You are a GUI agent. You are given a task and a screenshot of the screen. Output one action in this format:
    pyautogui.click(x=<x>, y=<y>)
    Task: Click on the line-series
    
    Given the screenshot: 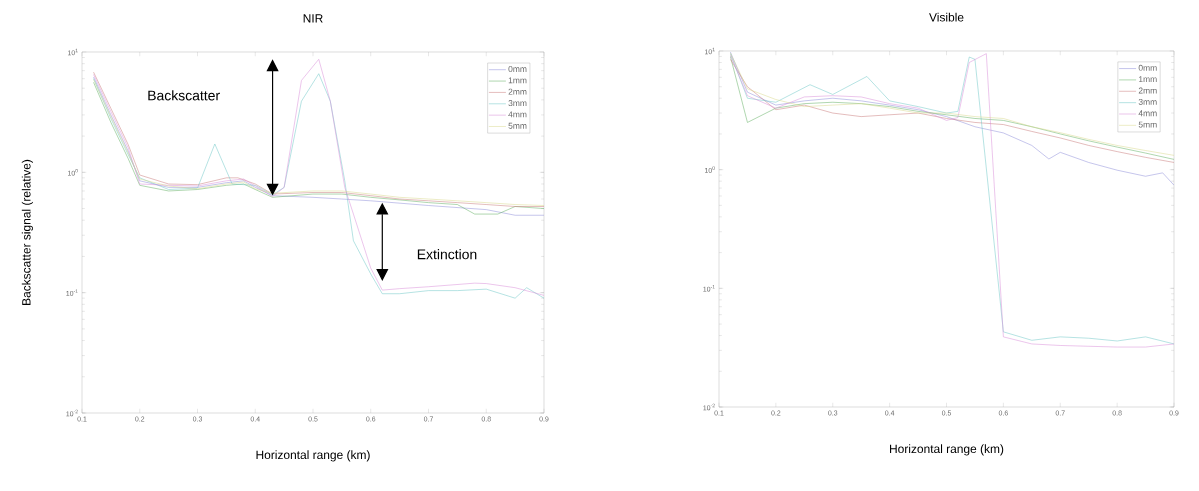 What is the action you would take?
    pyautogui.click(x=952, y=118)
    